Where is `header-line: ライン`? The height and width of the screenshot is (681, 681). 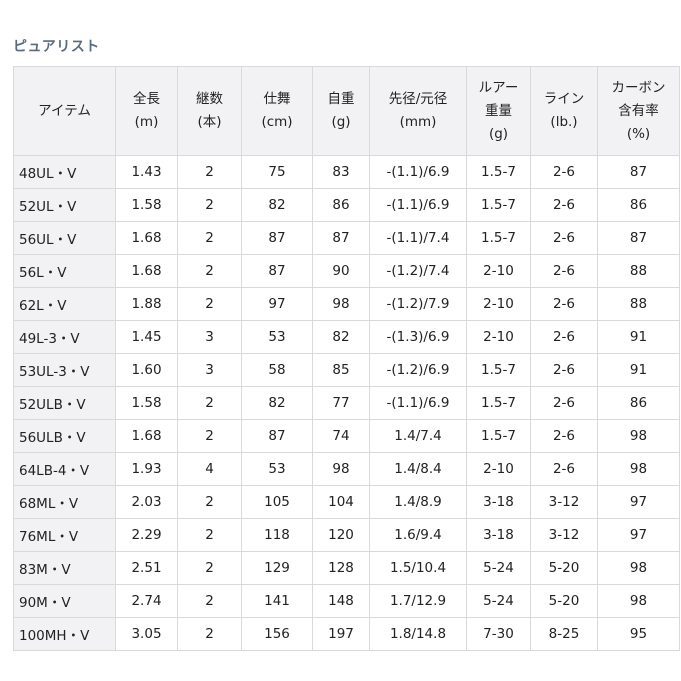 header-line: ライン is located at coordinates (564, 99).